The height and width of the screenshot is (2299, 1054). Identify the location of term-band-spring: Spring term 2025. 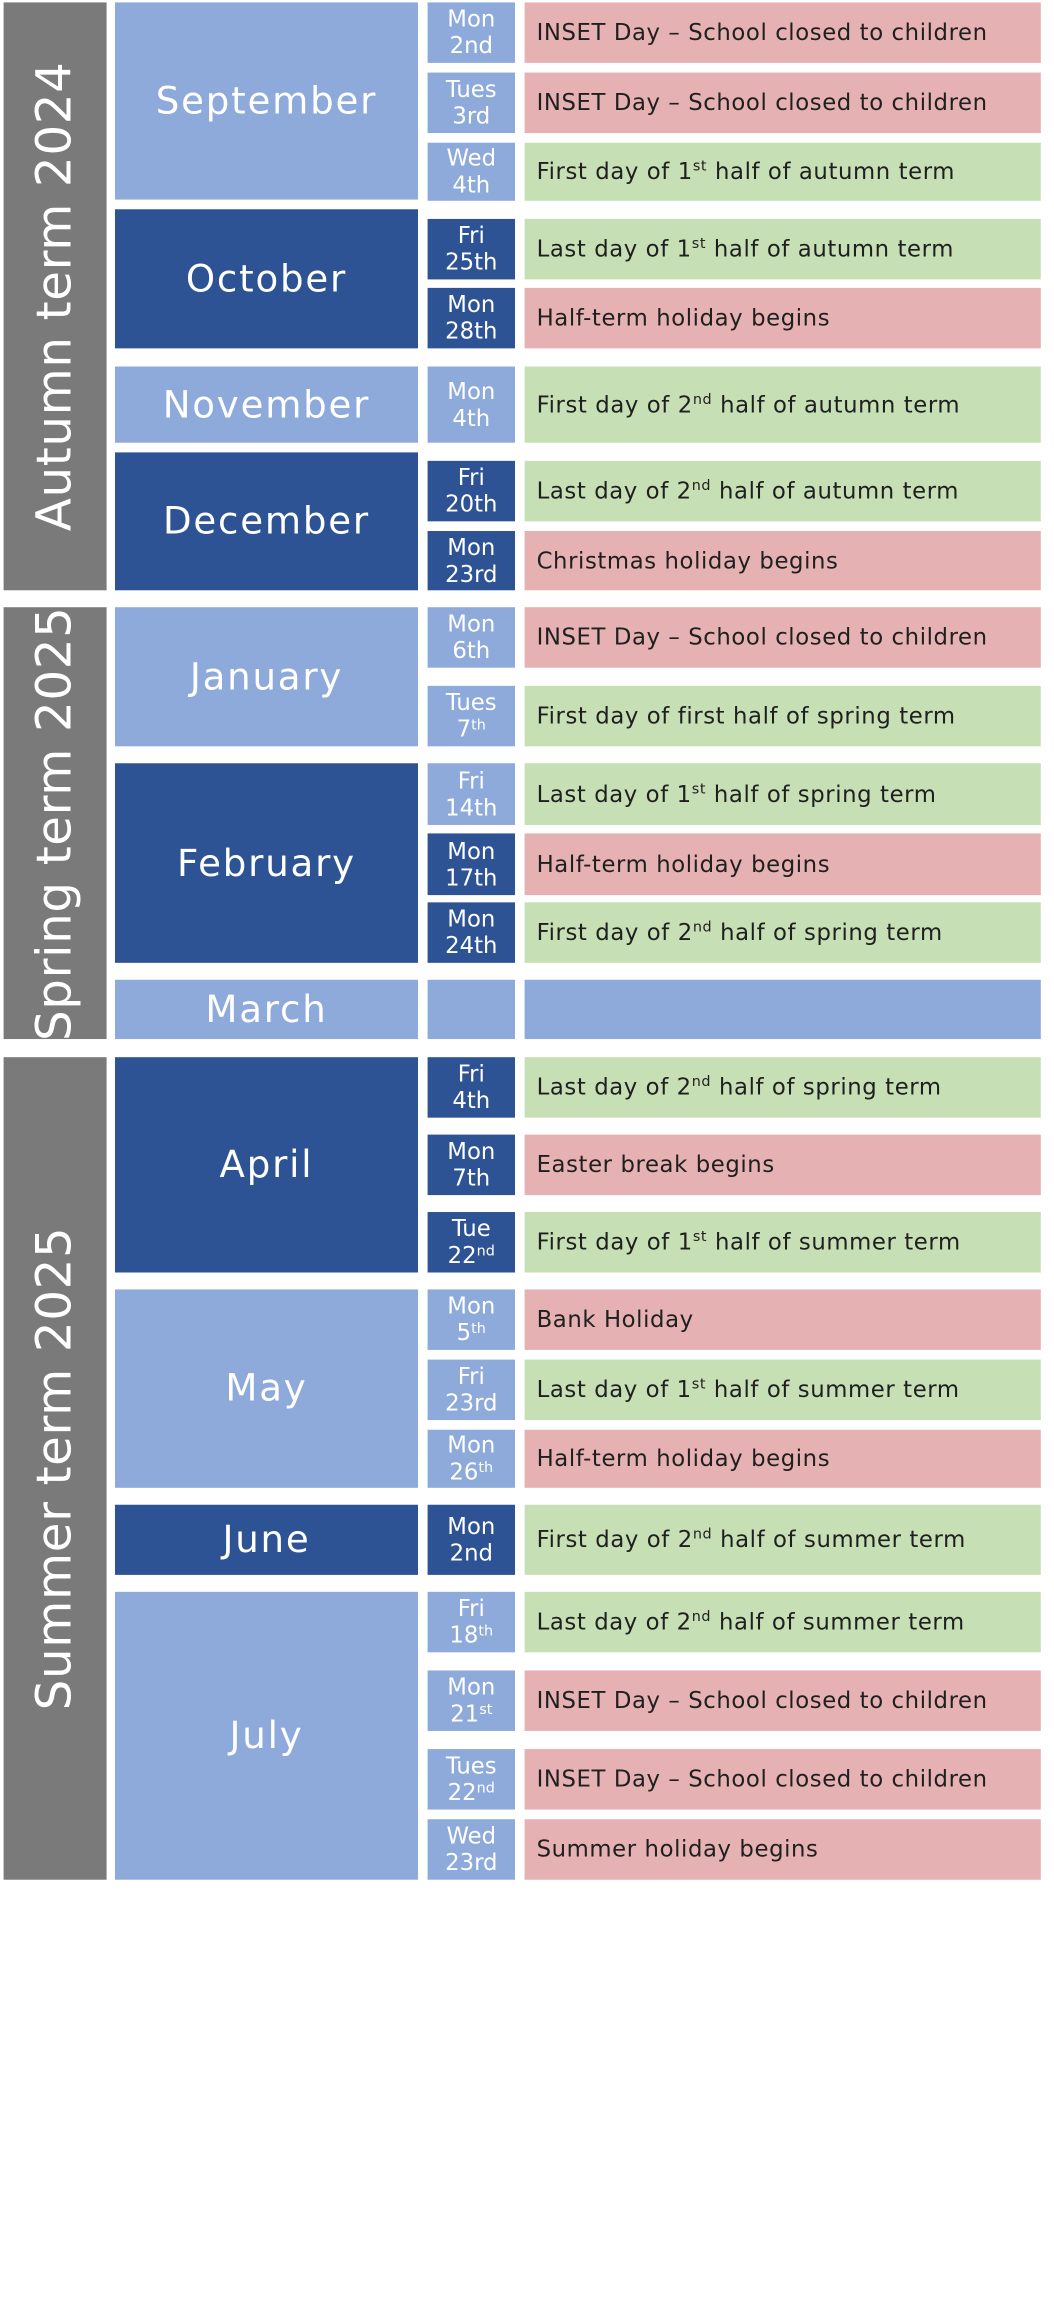
(55, 823).